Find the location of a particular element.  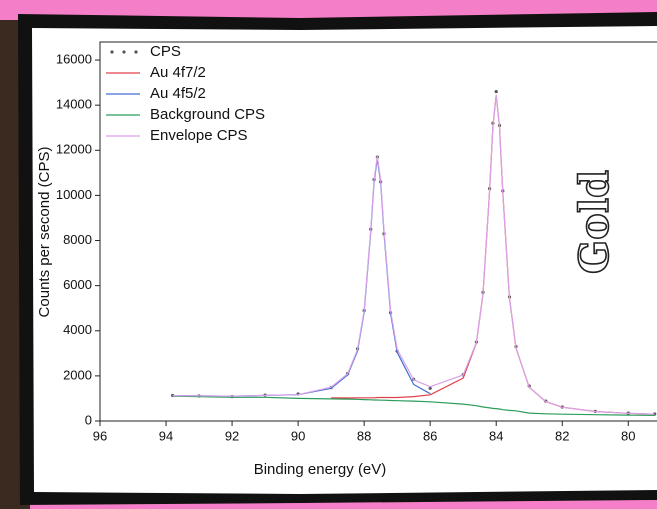

series-line is located at coordinates (413, 405).